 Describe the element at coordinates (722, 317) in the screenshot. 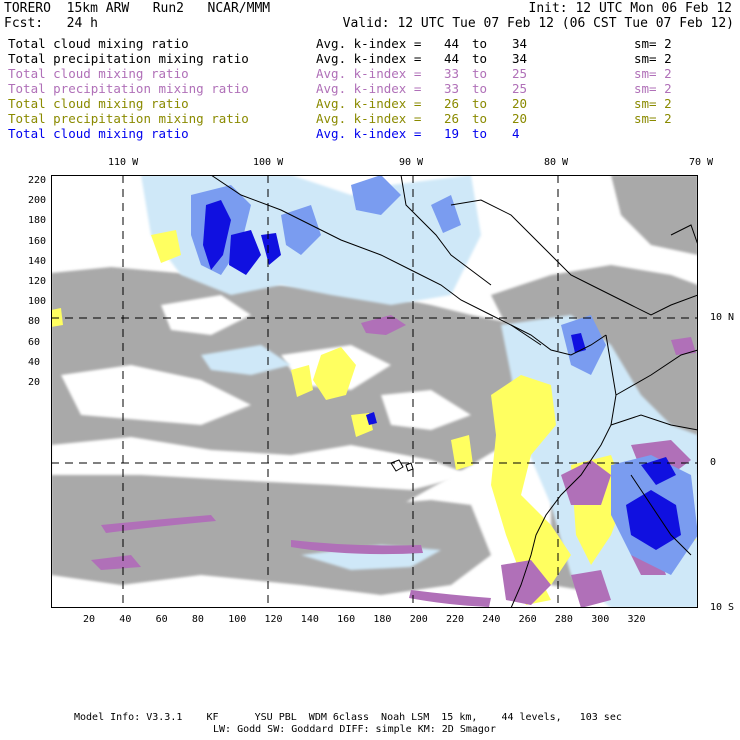

I see `lat-label: 10 N` at that location.